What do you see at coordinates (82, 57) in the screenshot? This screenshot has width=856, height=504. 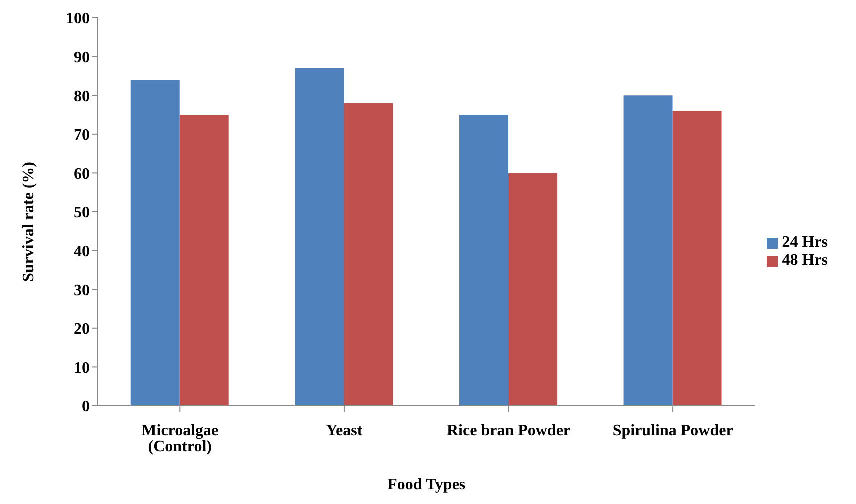 I see `y-tick-label: 90` at bounding box center [82, 57].